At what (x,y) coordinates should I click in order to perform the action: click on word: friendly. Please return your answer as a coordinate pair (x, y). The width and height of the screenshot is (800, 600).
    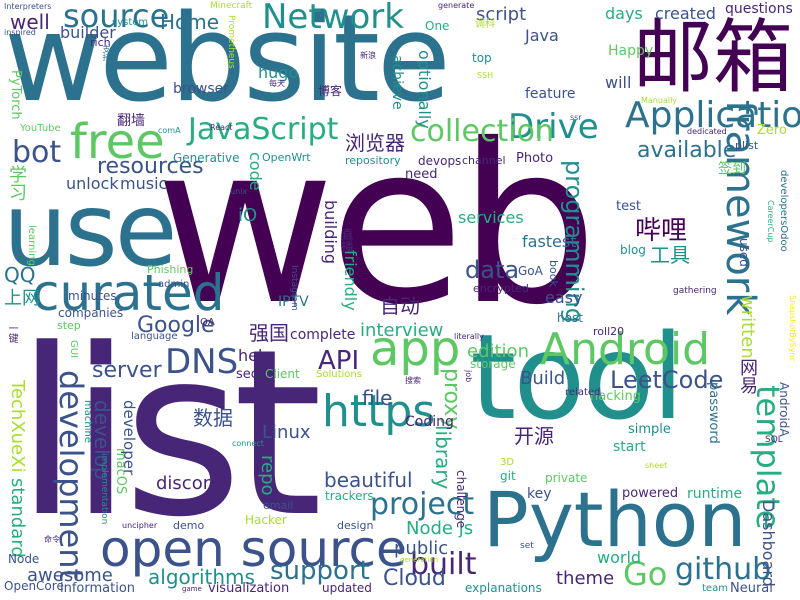
    Looking at the image, I should click on (350, 280).